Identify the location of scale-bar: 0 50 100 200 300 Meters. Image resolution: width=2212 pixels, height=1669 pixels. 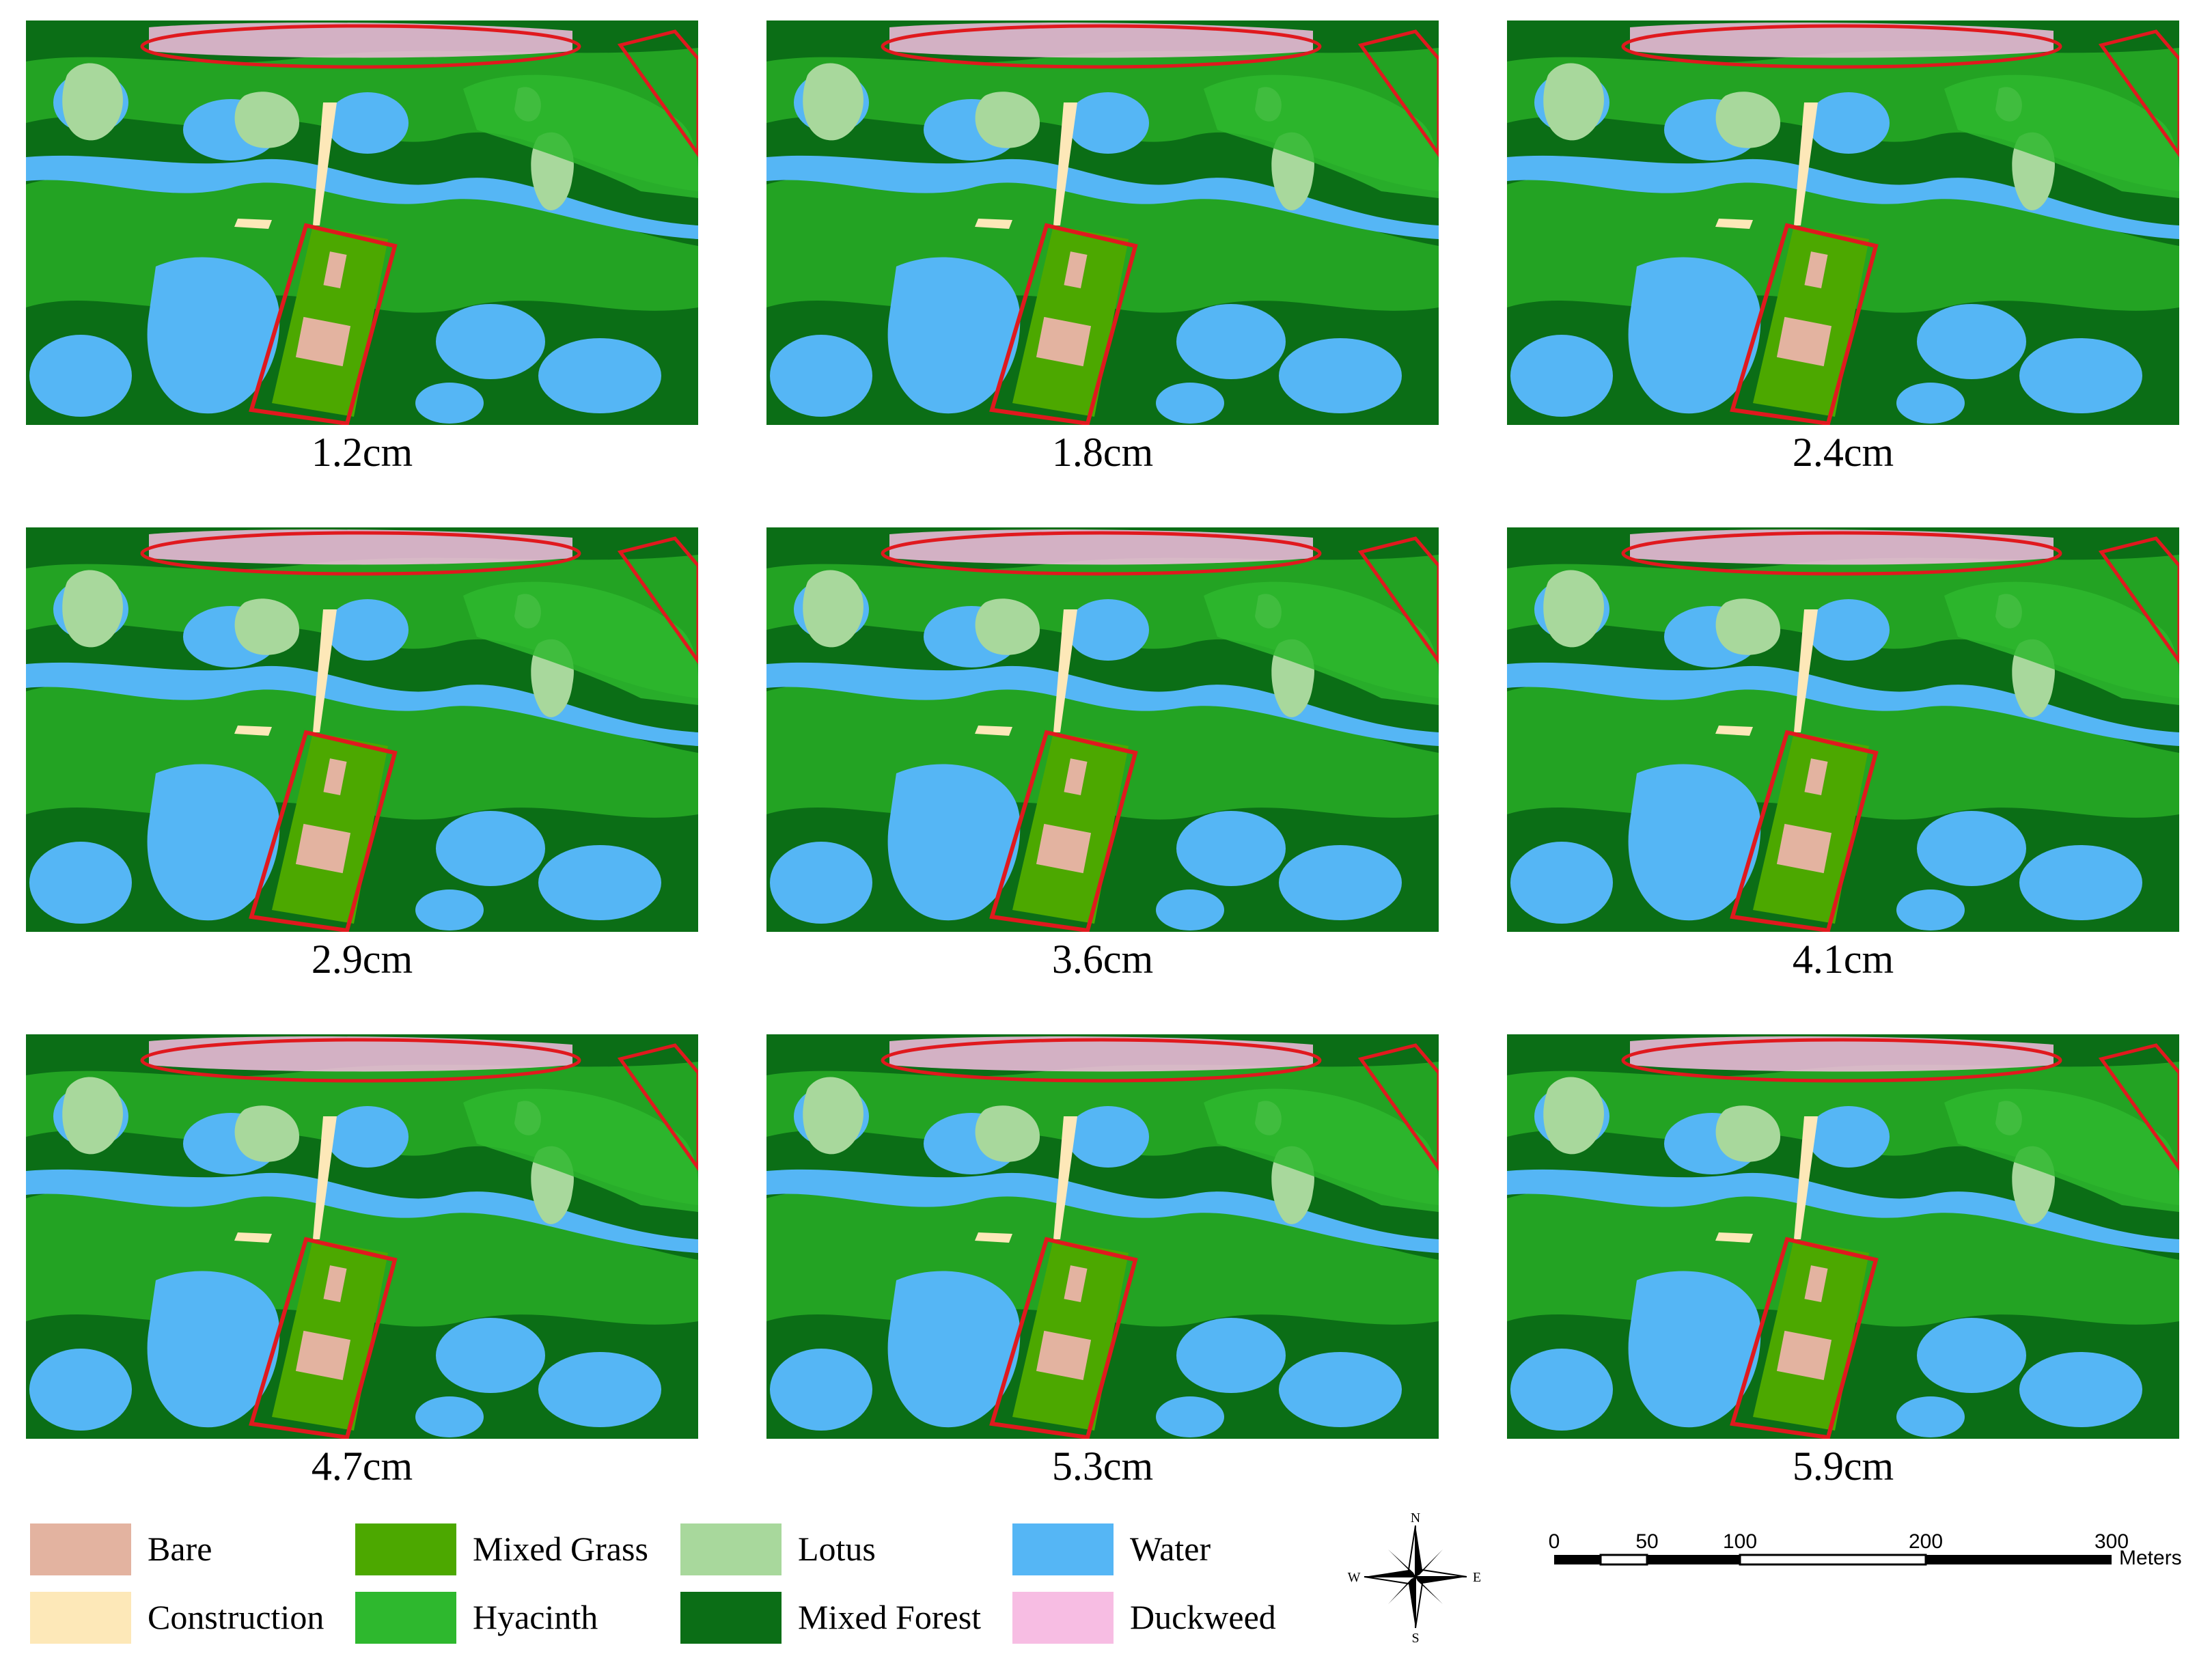
(1865, 1549).